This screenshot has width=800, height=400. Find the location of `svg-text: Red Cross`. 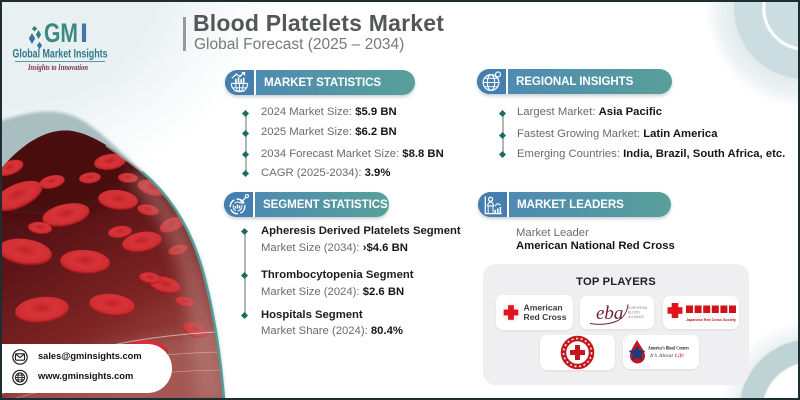

svg-text: Red Cross is located at coordinates (545, 317).